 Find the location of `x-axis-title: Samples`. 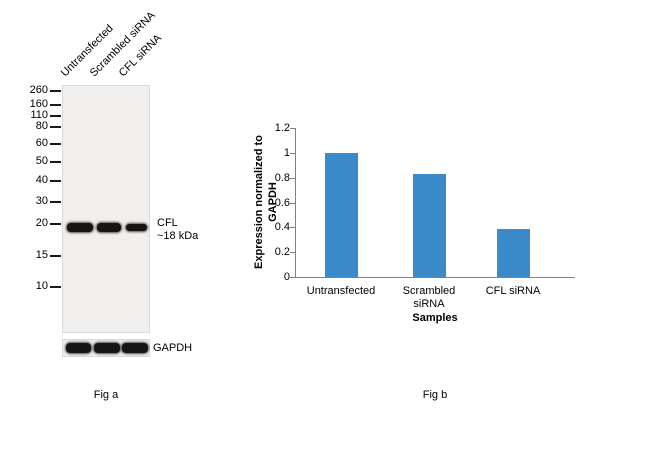

x-axis-title: Samples is located at coordinates (435, 318).